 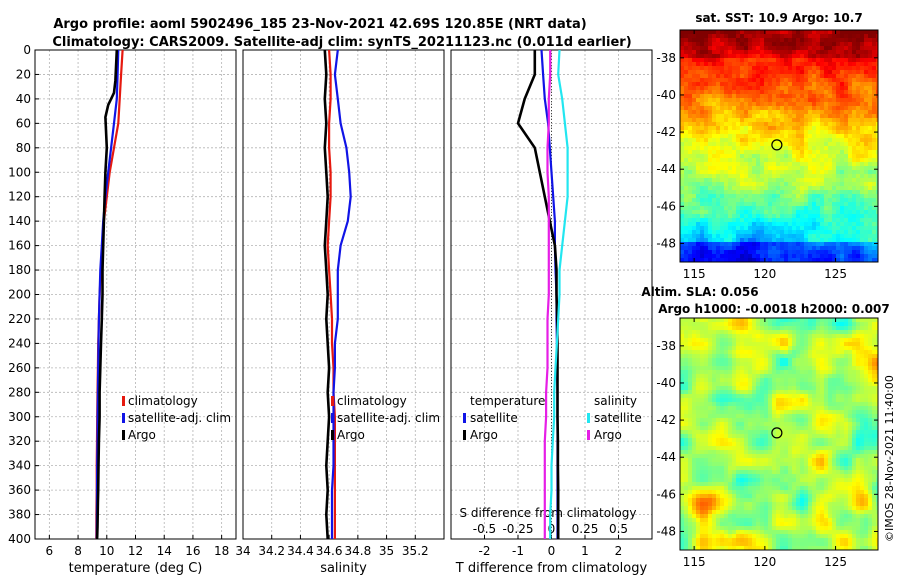 What do you see at coordinates (699, 292) in the screenshot?
I see `sla-map-title-line-1: Altim. SLA: 0.056` at bounding box center [699, 292].